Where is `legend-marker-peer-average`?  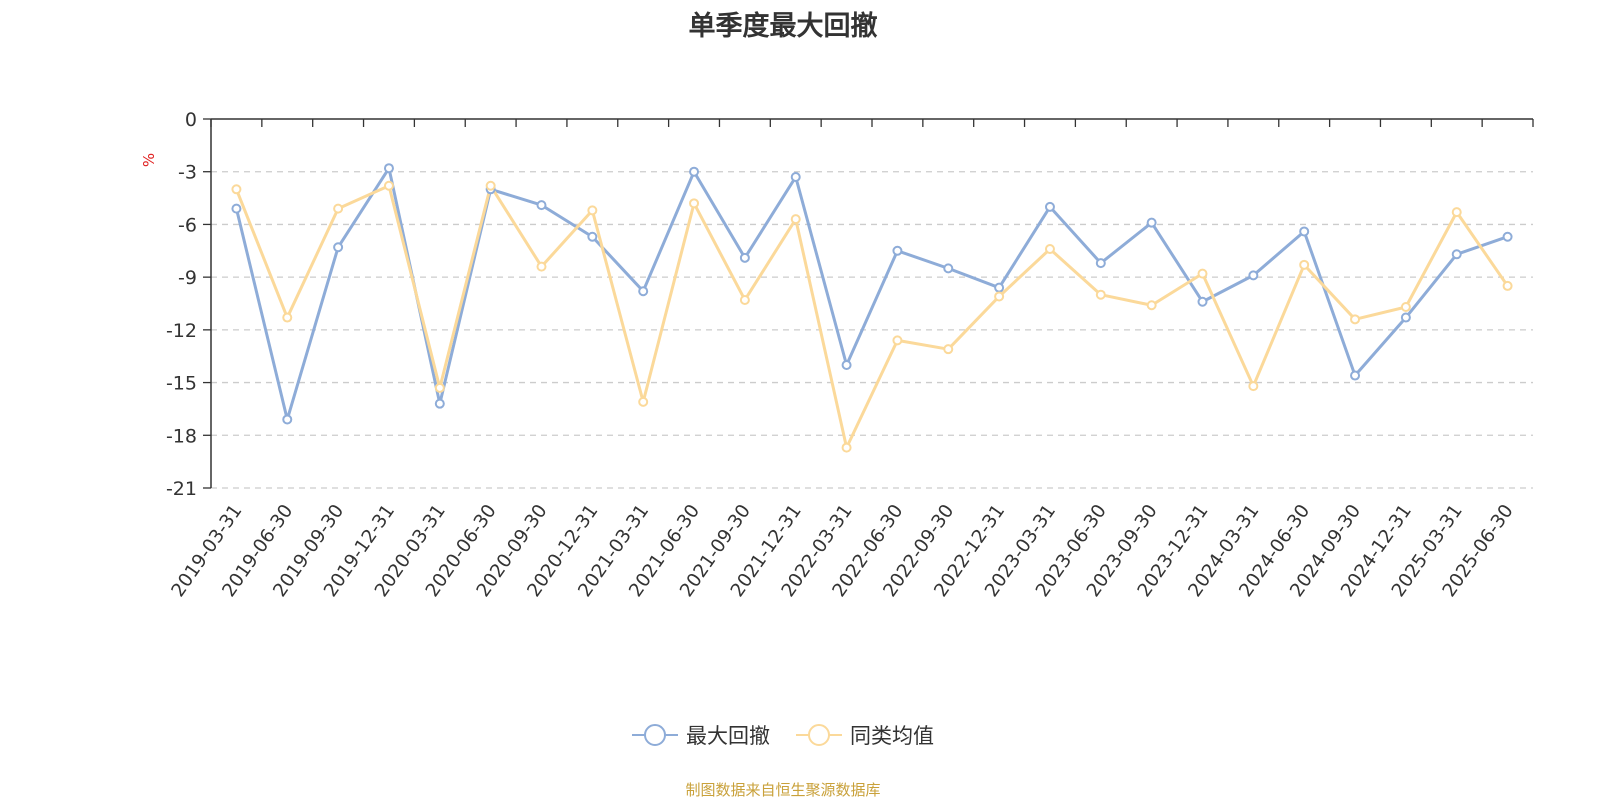
legend-marker-peer-average is located at coordinates (819, 735).